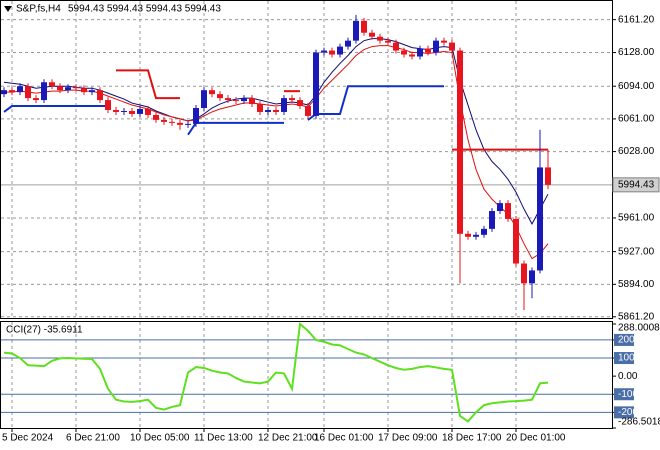 This screenshot has width=660, height=450. Describe the element at coordinates (93, 438) in the screenshot. I see `x-tick-label: 6 Dec 21:00` at that location.